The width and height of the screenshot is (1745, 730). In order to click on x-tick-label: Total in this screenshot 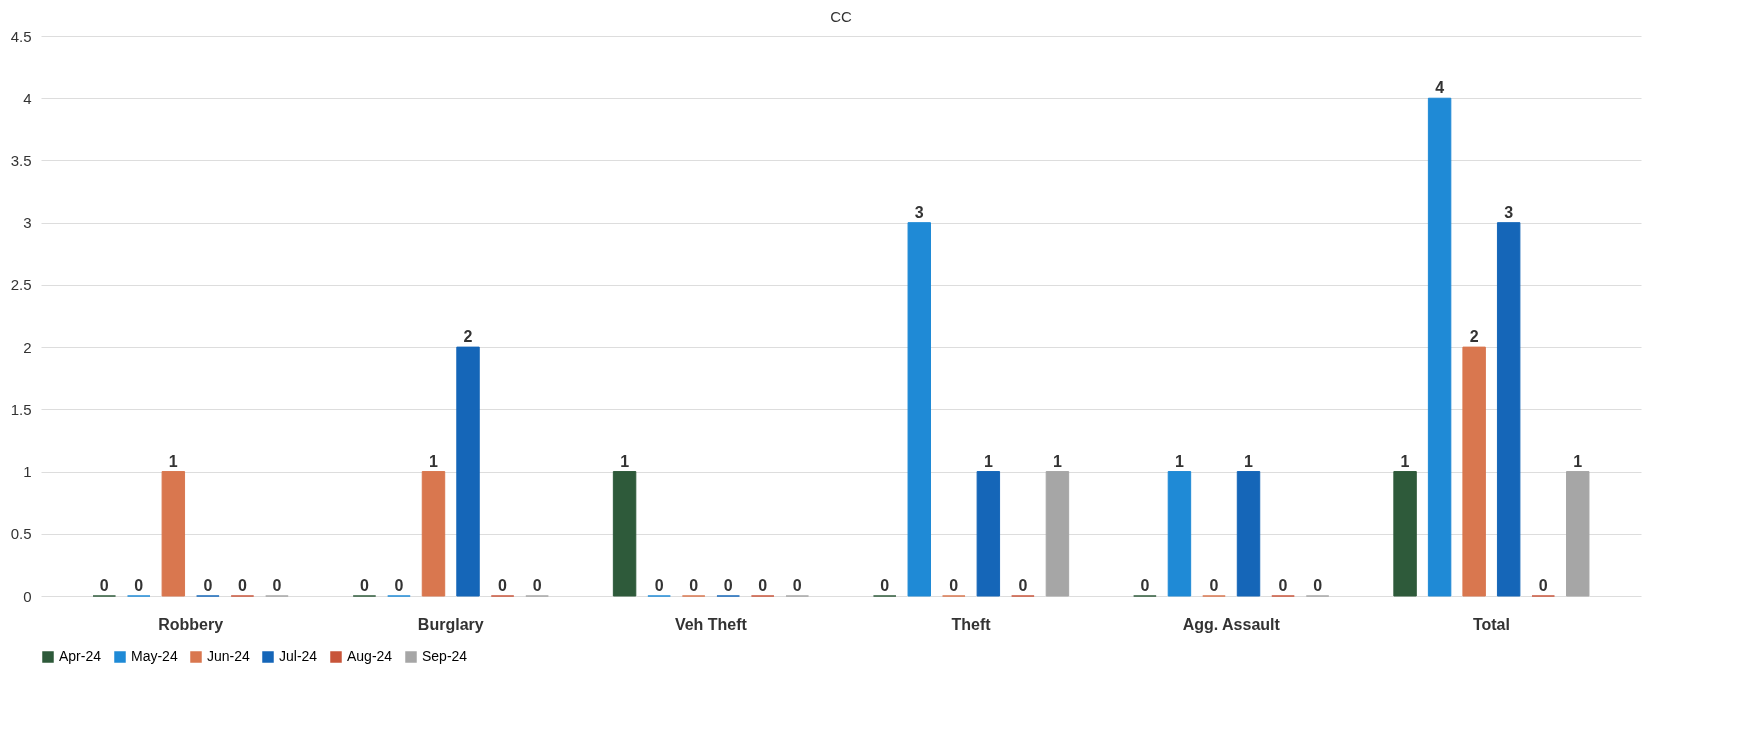, I will do `click(1491, 624)`.